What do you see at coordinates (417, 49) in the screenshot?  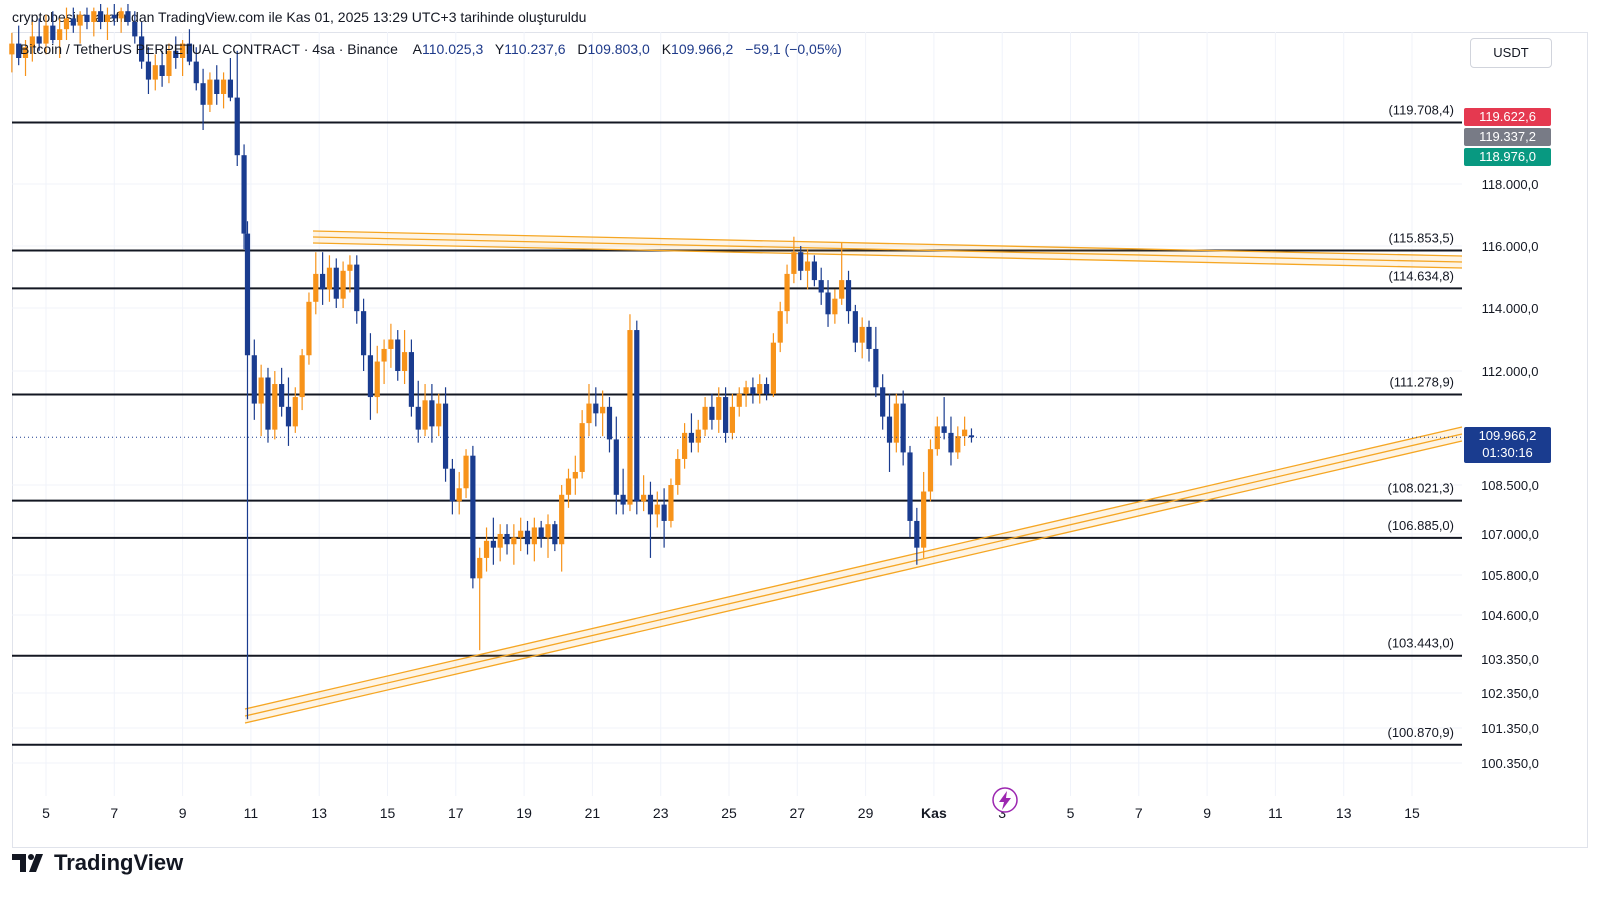 I see `open-label: A` at bounding box center [417, 49].